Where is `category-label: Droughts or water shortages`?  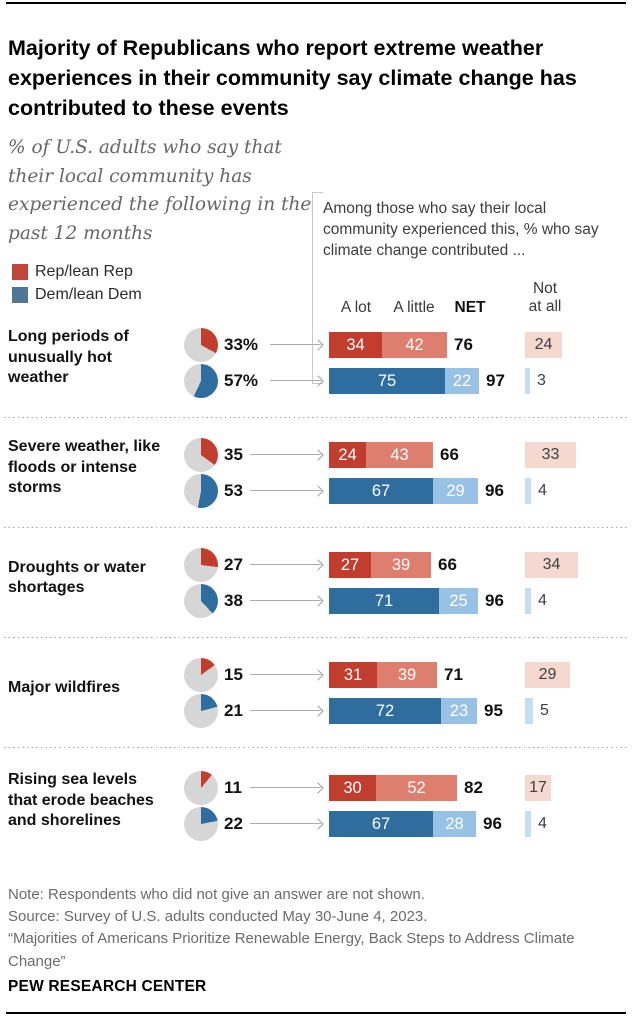 category-label: Droughts or water shortages is located at coordinates (77, 577).